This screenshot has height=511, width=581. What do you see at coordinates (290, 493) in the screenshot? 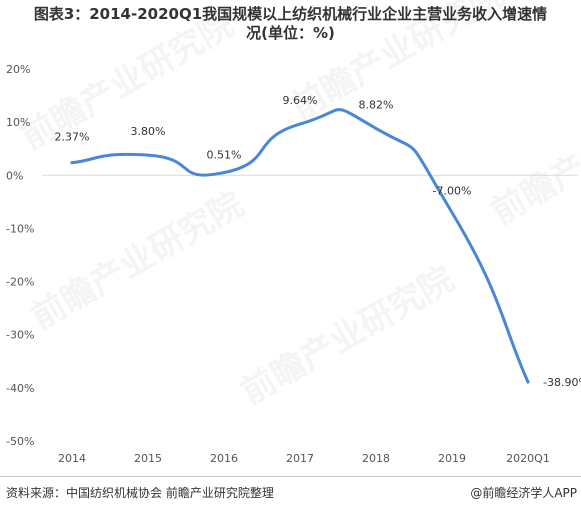
I see `footer: 资料来源：中国纺织机械协会 前瞻产业研究院整理 @前瞻经济学人APP` at bounding box center [290, 493].